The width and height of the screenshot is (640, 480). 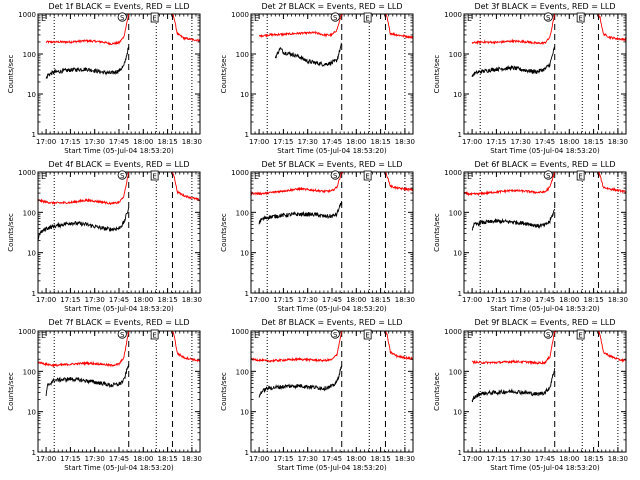 I want to click on plot-title: Det 3f BLACK = Events, RED = LLD, so click(x=544, y=6).